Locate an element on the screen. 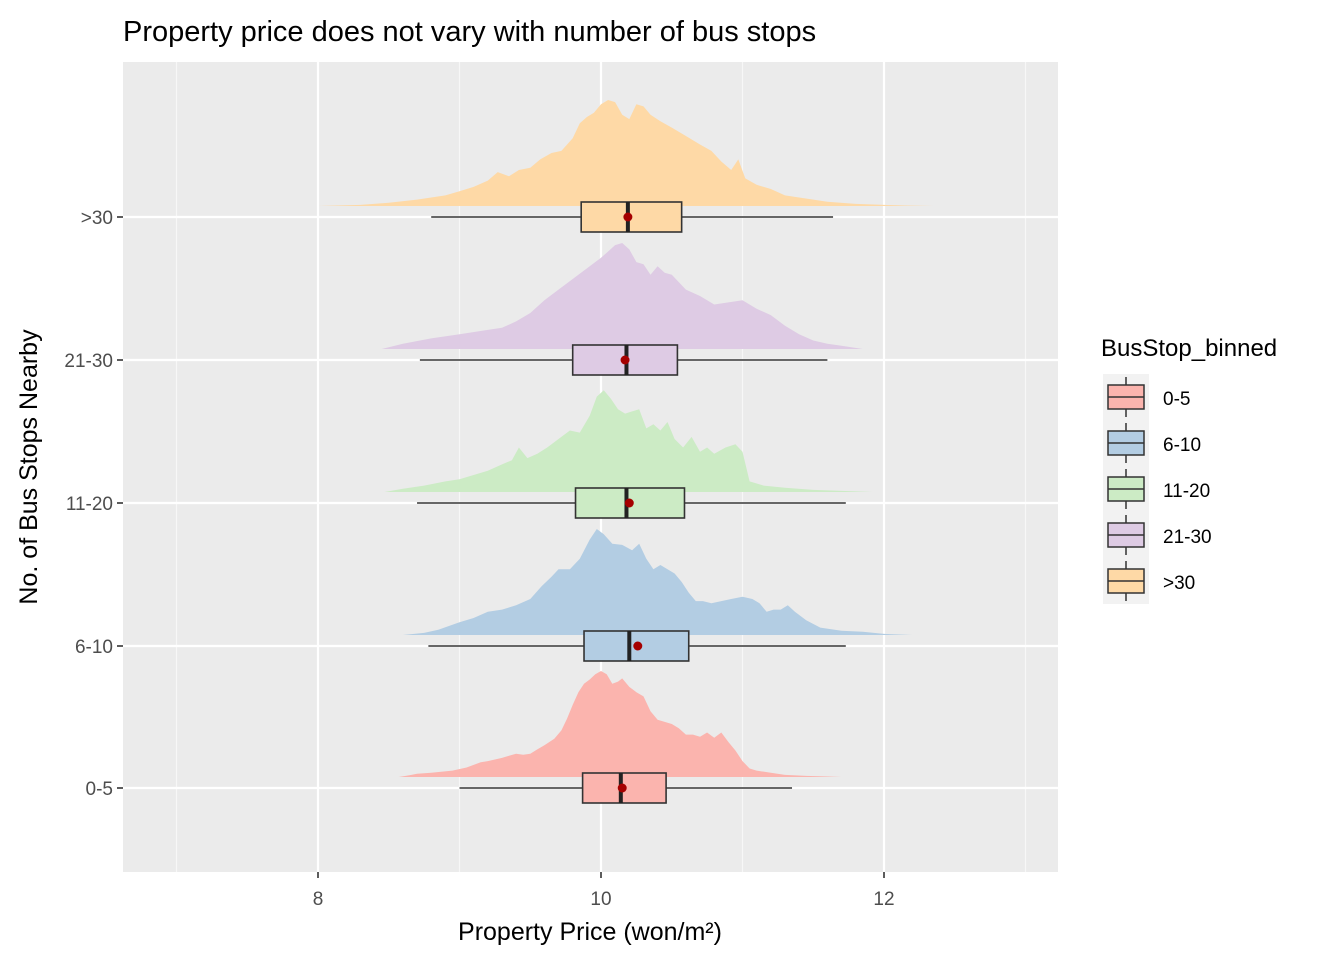 The image size is (1344, 960). legend-entry-2: 11-20 is located at coordinates (1156, 489).